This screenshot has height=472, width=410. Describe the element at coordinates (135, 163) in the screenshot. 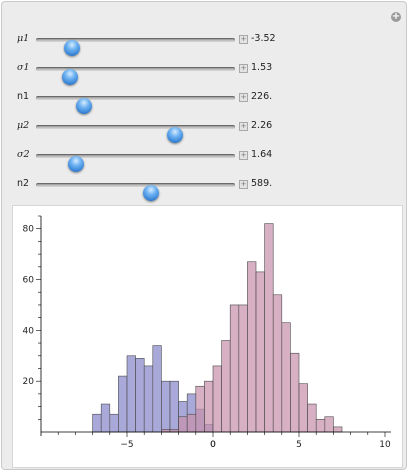

I see `sigma2-slider` at that location.